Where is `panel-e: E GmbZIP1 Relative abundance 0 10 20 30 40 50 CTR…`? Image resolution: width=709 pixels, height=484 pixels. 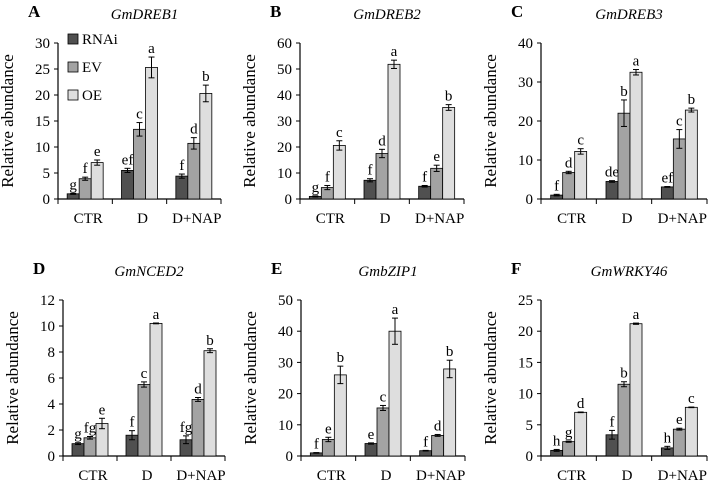 panel-e: E GmbZIP1 Relative abundance 0 10 20 30 40 50 CTR… is located at coordinates (353, 371).